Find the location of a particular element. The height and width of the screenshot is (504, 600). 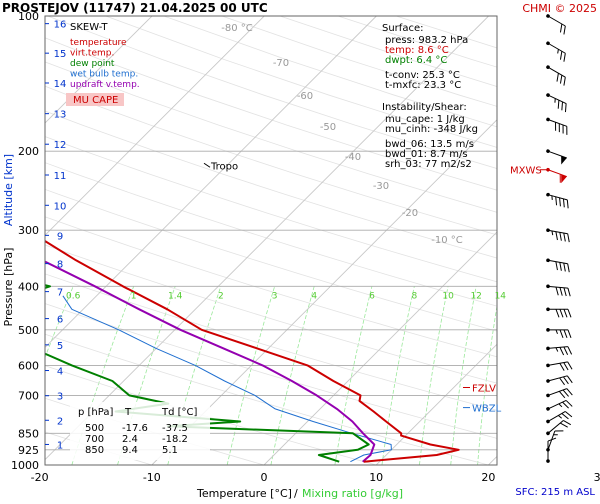

x-axis-title: Temperature [°C] is located at coordinates (244, 493).